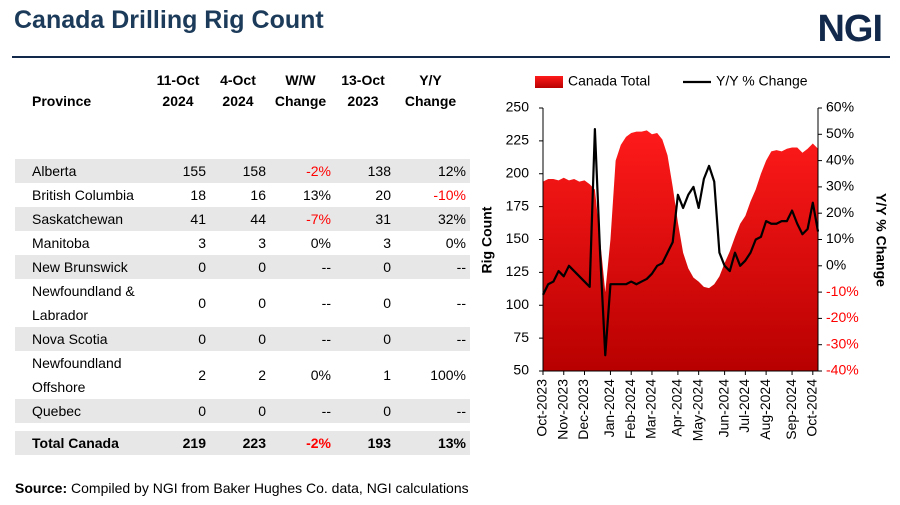 This screenshot has height=505, width=900. What do you see at coordinates (723, 408) in the screenshot?
I see `x-tick-label: Jun-2024` at bounding box center [723, 408].